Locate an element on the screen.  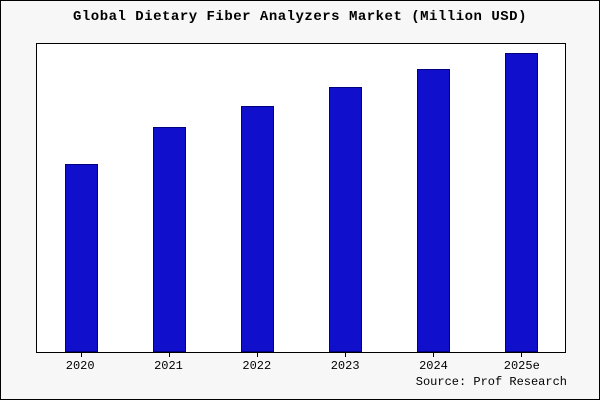
source-text: Source: Prof Research is located at coordinates (491, 382).